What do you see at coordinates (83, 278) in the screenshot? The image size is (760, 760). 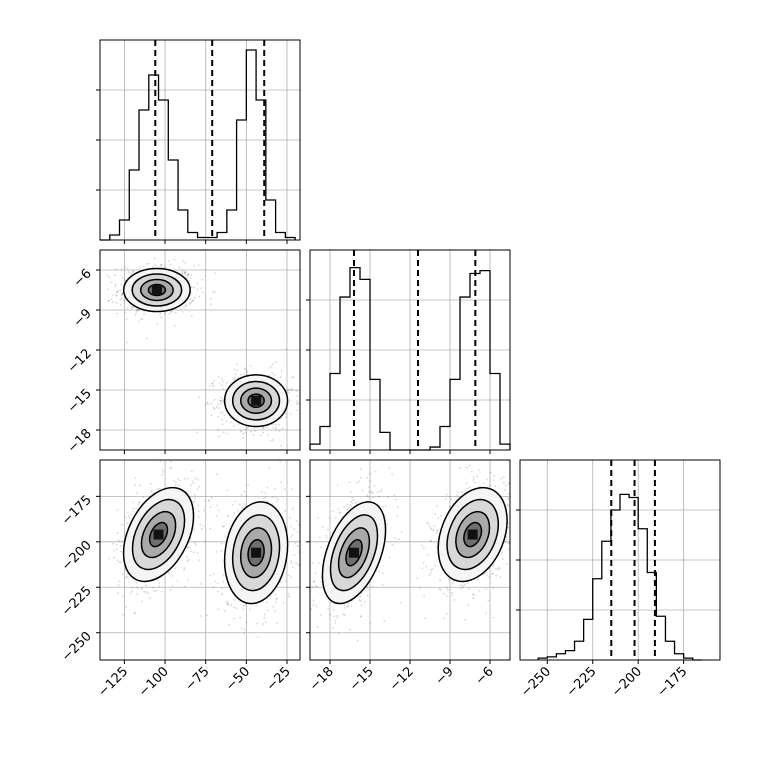 I see `panel-p0-p1-ytick-label: −6` at bounding box center [83, 278].